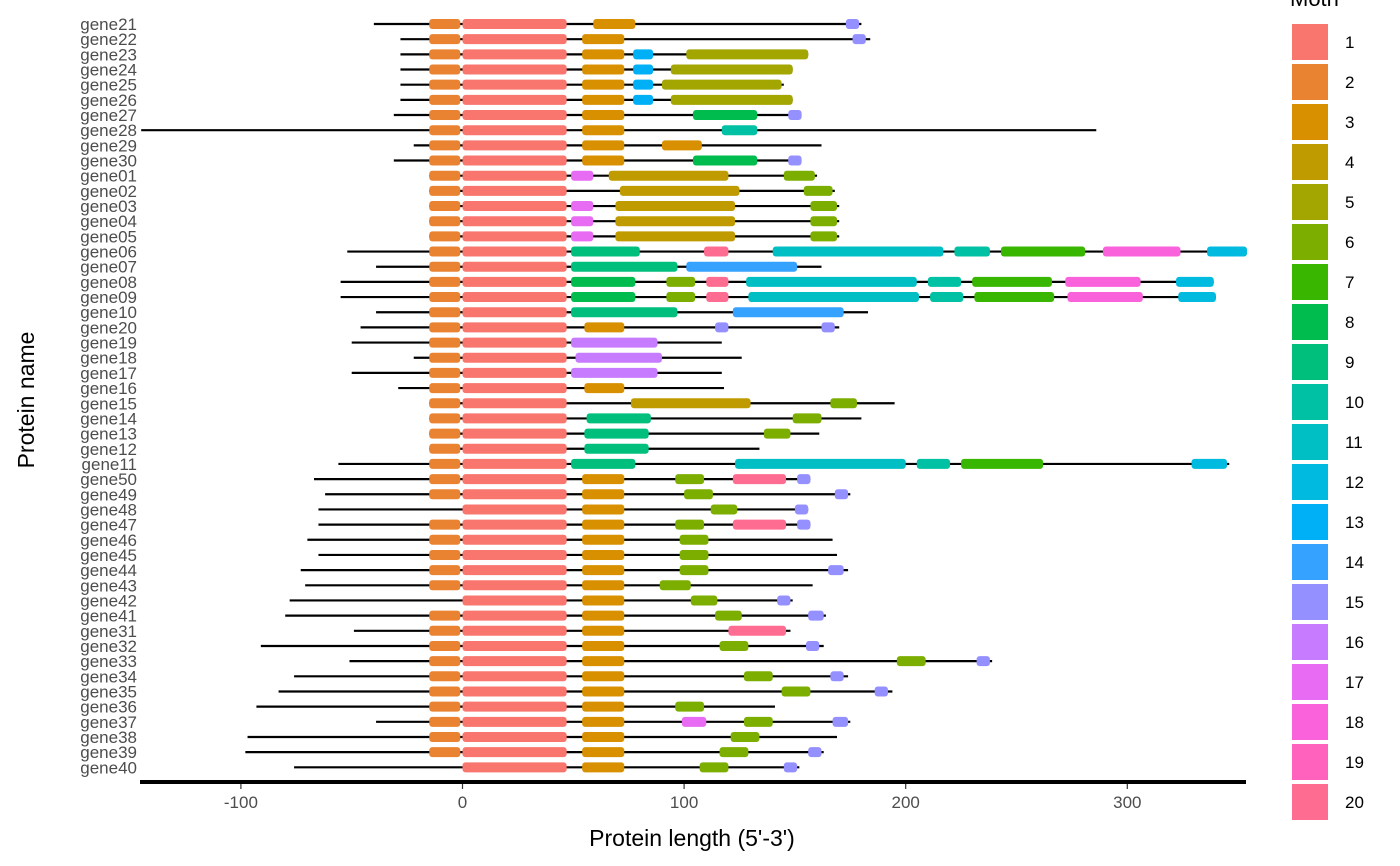  I want to click on legend-label: 5, so click(1349, 202).